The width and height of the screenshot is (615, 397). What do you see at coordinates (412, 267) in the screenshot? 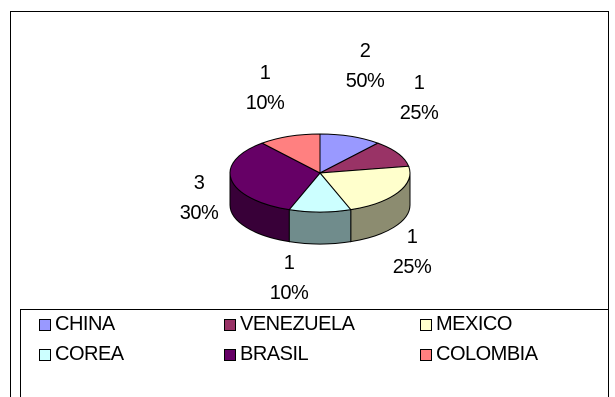
I see `data-label-corea-right-percent: 25%` at bounding box center [412, 267].